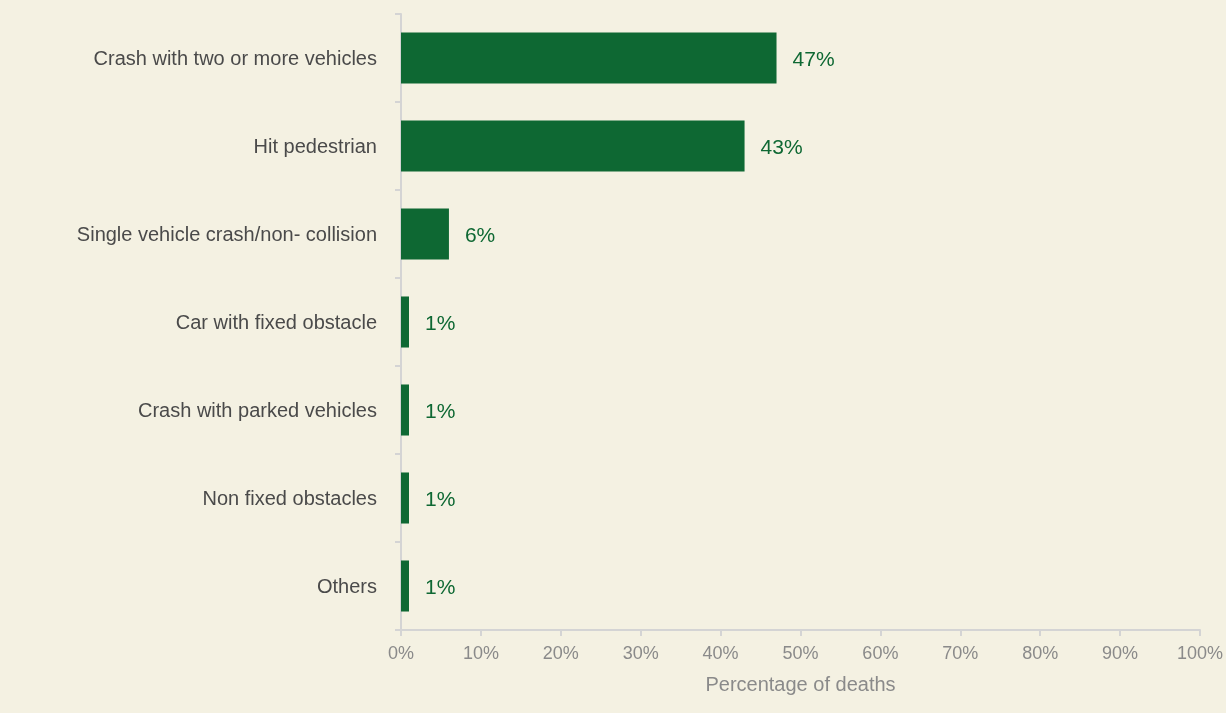 The height and width of the screenshot is (713, 1226). I want to click on y-tick-label: Hit pedestrian, so click(315, 146).